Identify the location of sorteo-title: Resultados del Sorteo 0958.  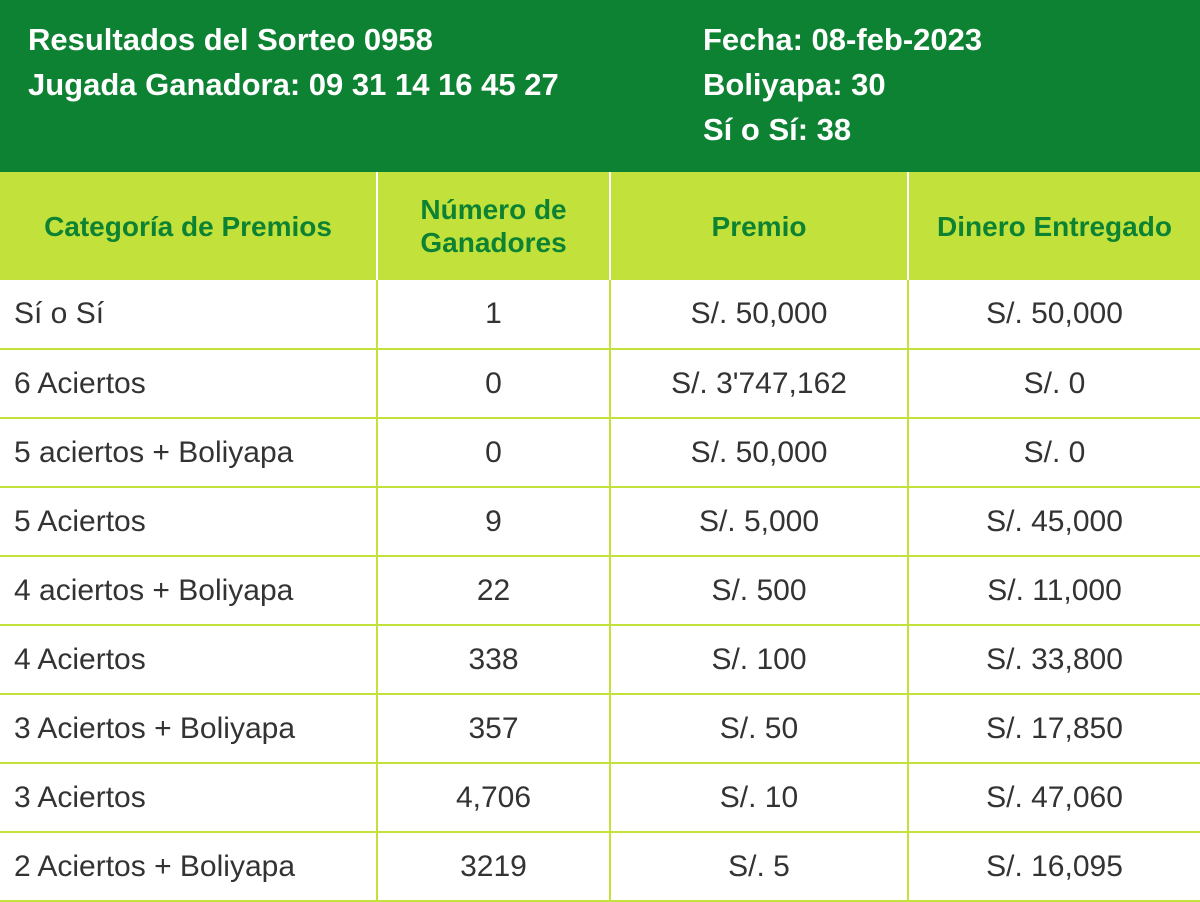
(230, 39).